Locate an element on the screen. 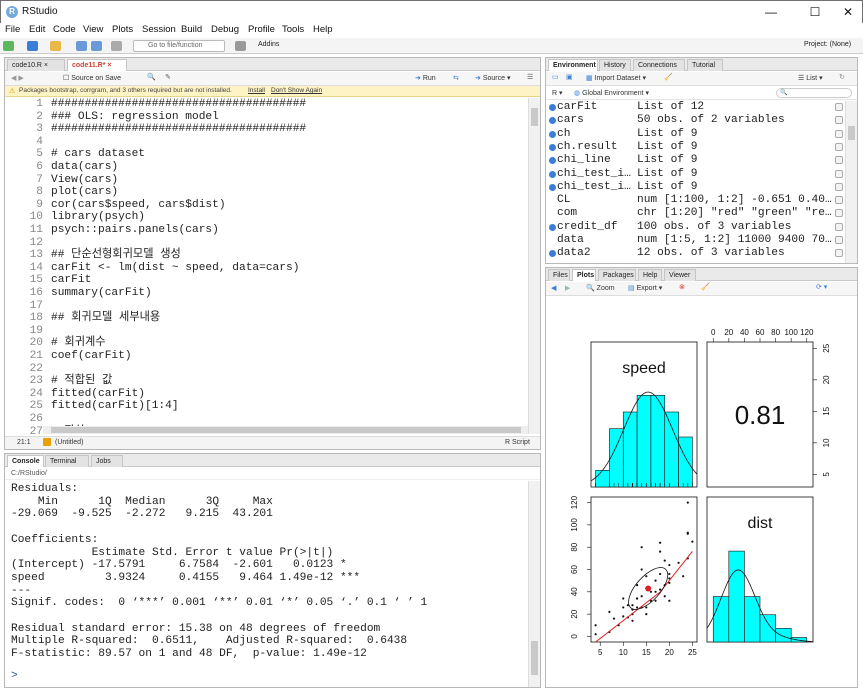 The width and height of the screenshot is (863, 691). tab-environment: Environment is located at coordinates (573, 65).